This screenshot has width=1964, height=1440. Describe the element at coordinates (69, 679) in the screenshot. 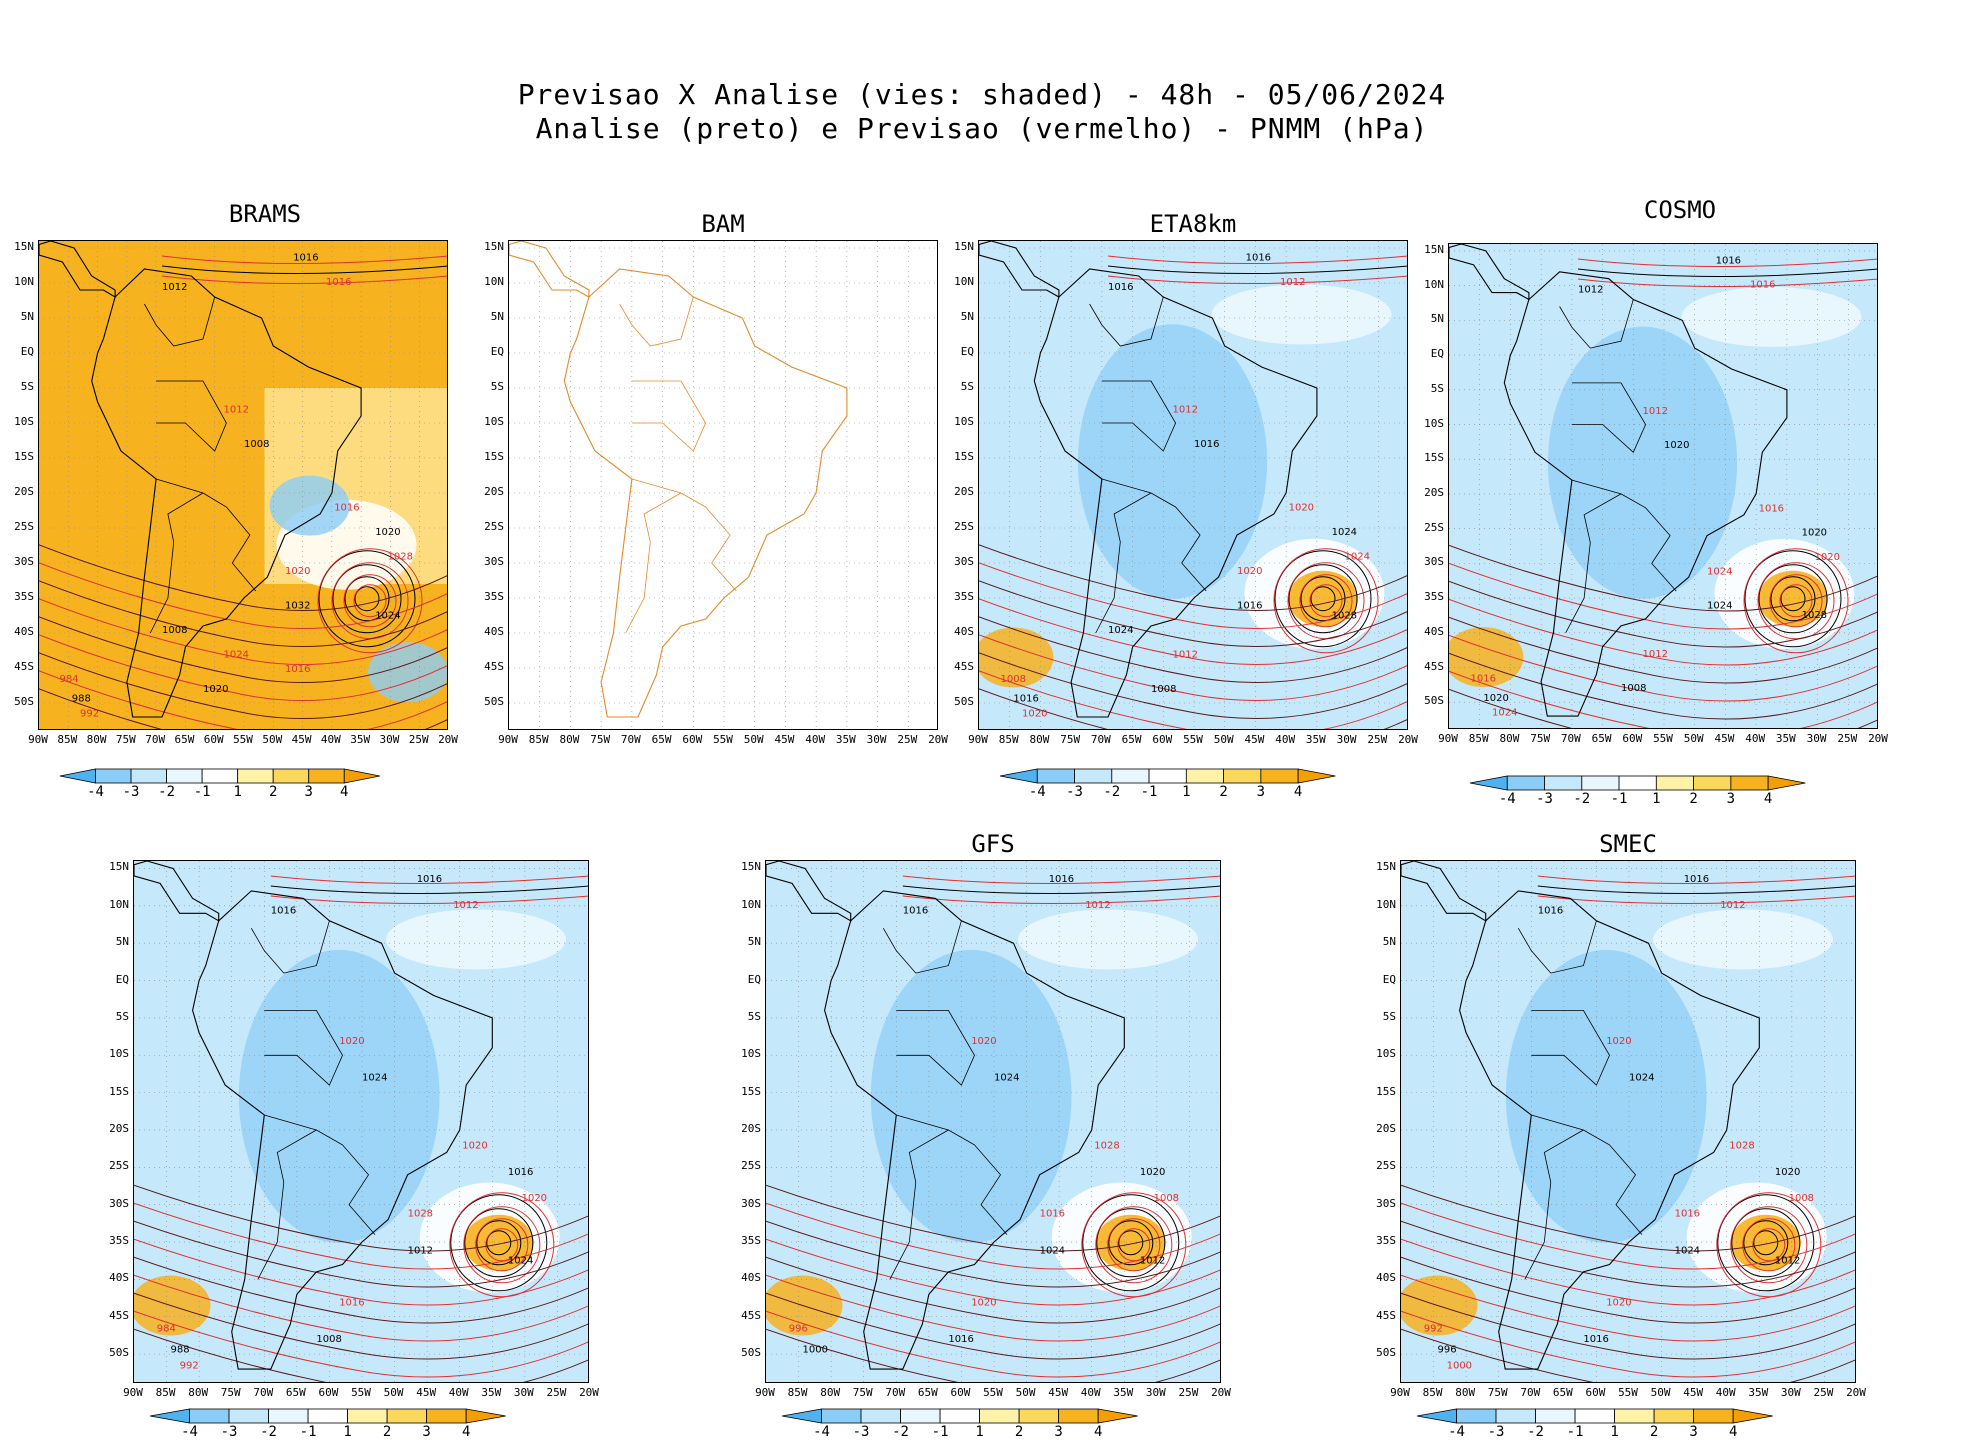

I see `isobar-label: 984` at that location.